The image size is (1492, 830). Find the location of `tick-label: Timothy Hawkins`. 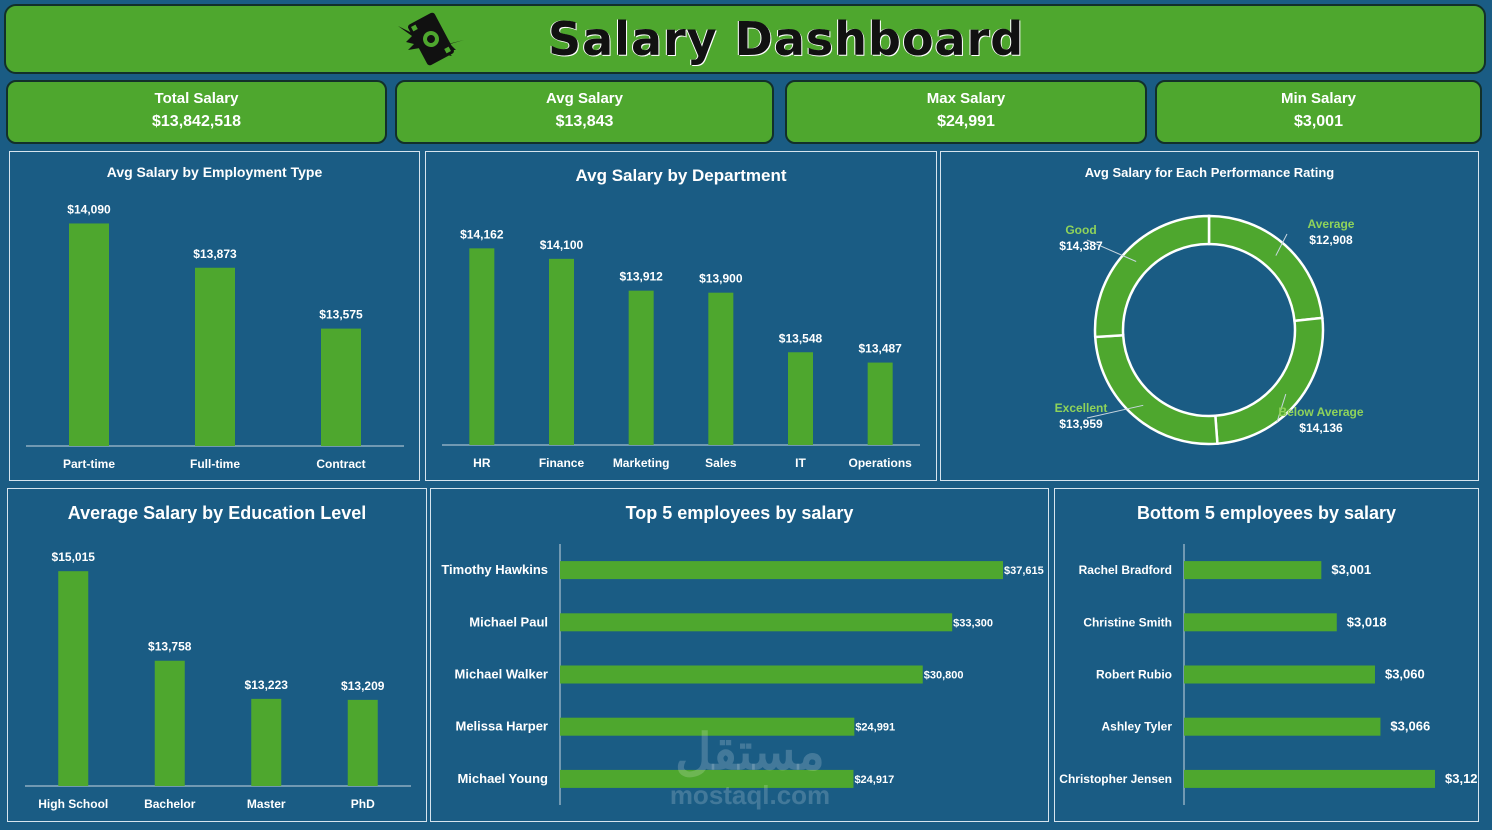

tick-label: Timothy Hawkins is located at coordinates (494, 569).